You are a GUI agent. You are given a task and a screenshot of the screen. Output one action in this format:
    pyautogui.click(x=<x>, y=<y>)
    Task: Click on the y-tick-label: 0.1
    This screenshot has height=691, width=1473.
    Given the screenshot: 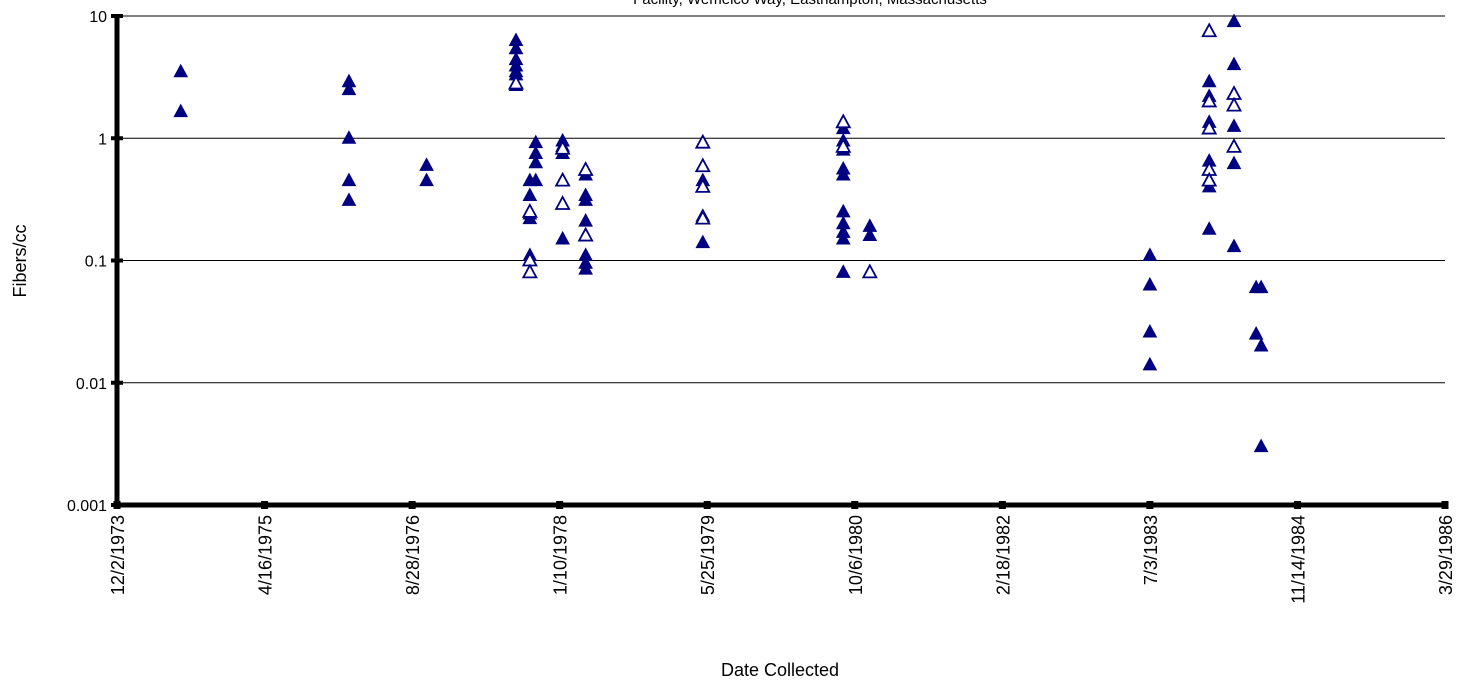 What is the action you would take?
    pyautogui.click(x=96, y=262)
    